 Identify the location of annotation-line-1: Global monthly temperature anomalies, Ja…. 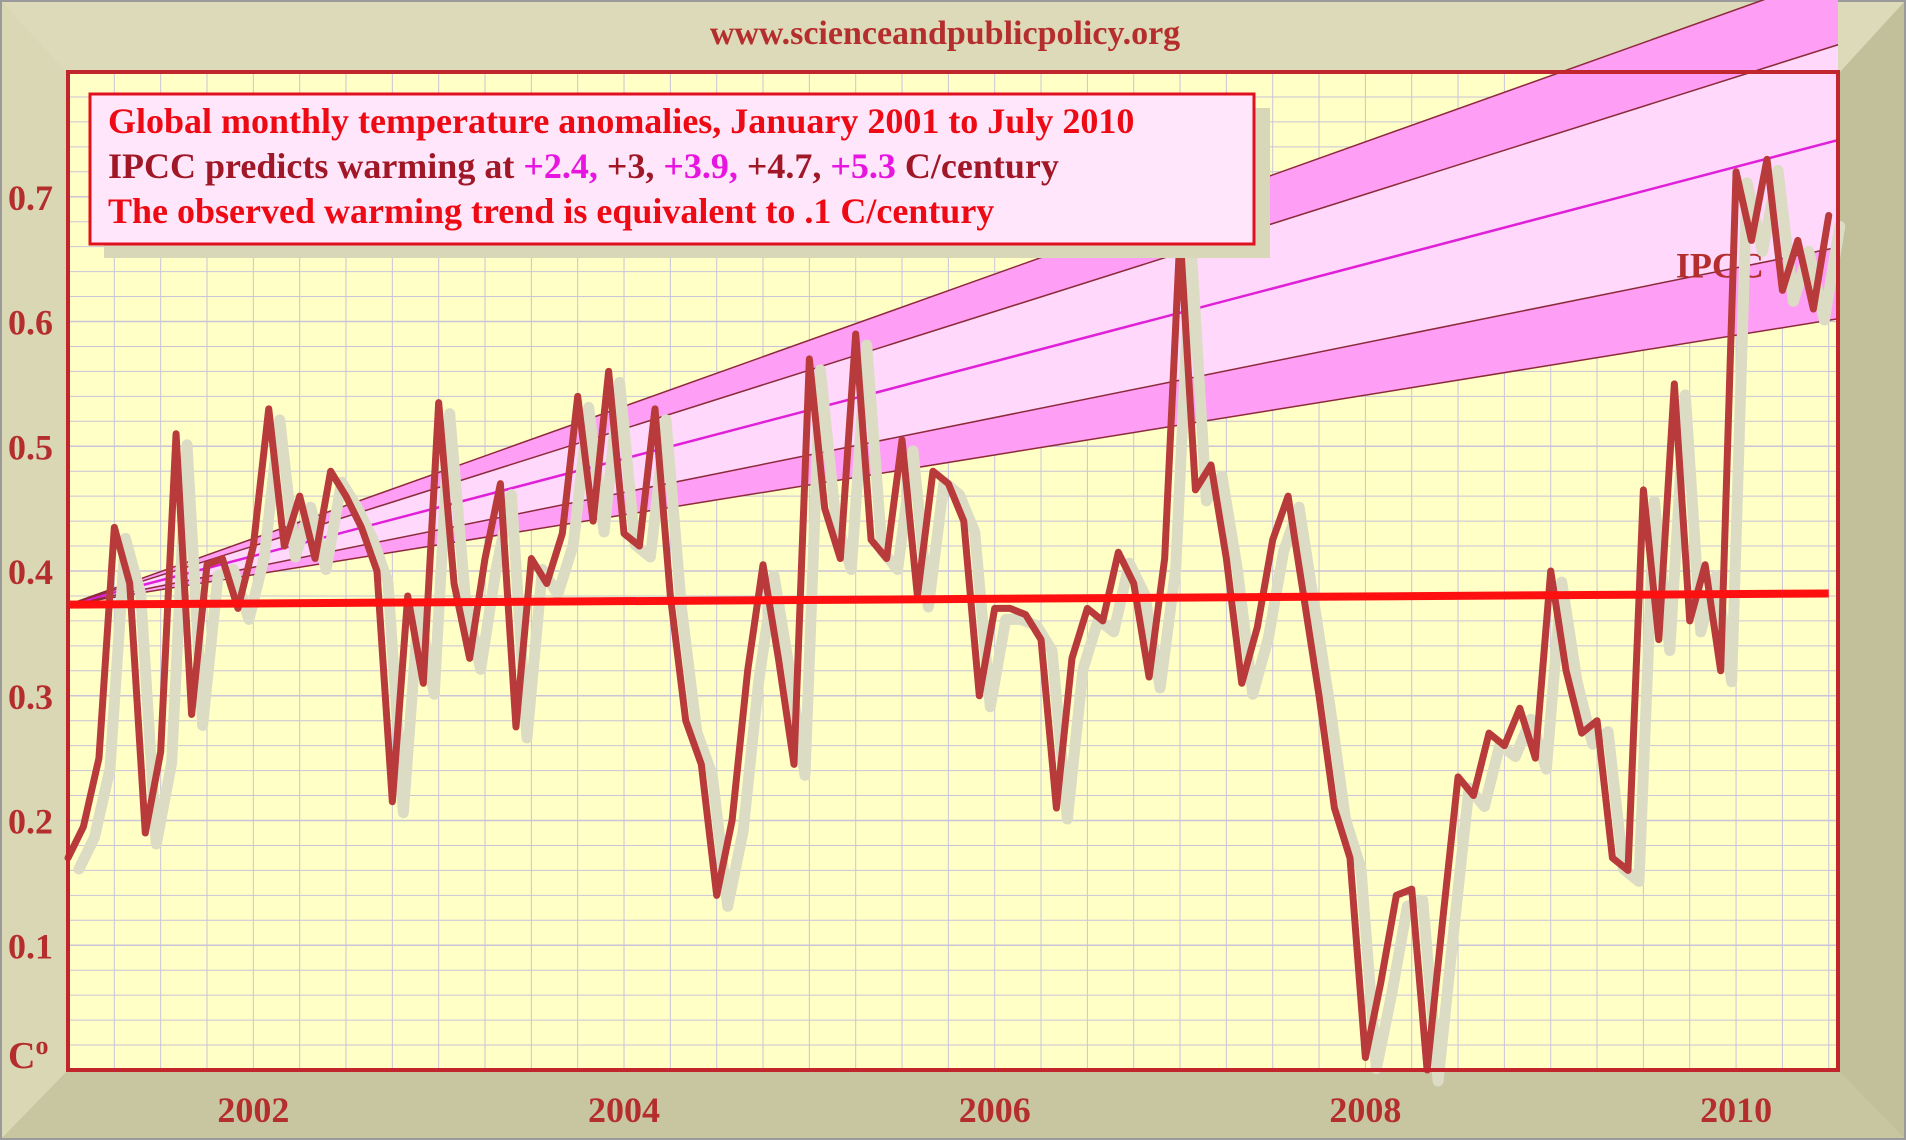
(621, 121).